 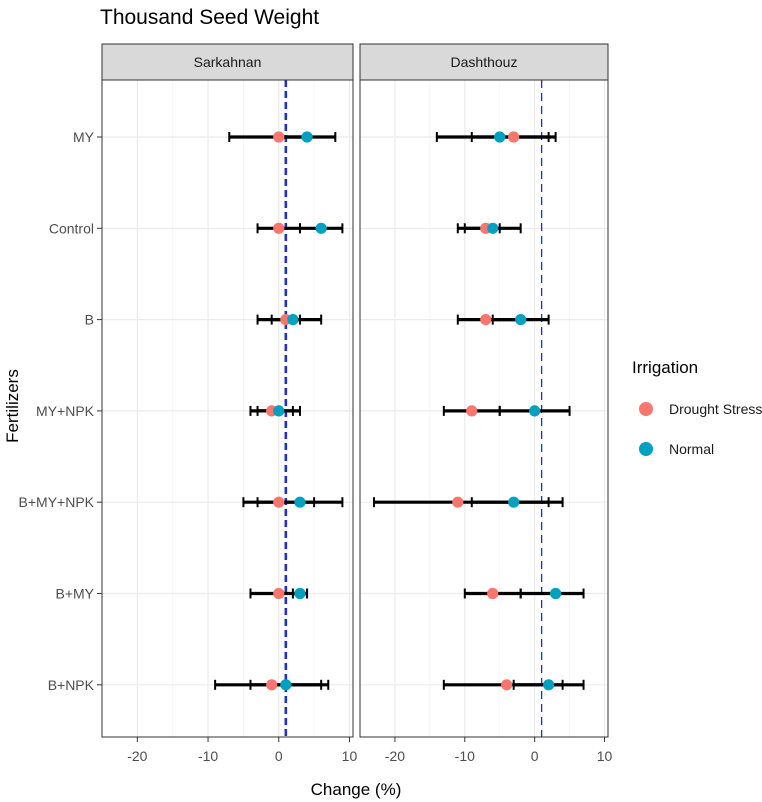 What do you see at coordinates (84, 137) in the screenshot?
I see `y-tick-label: MY` at bounding box center [84, 137].